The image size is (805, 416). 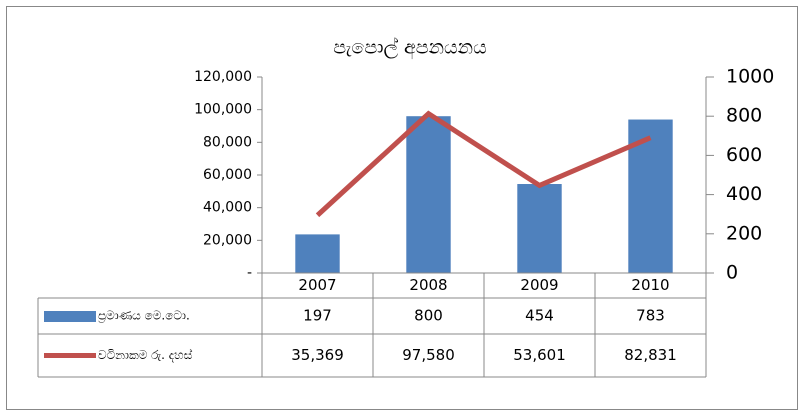 What do you see at coordinates (317, 316) in the screenshot?
I see `table-value: 197` at bounding box center [317, 316].